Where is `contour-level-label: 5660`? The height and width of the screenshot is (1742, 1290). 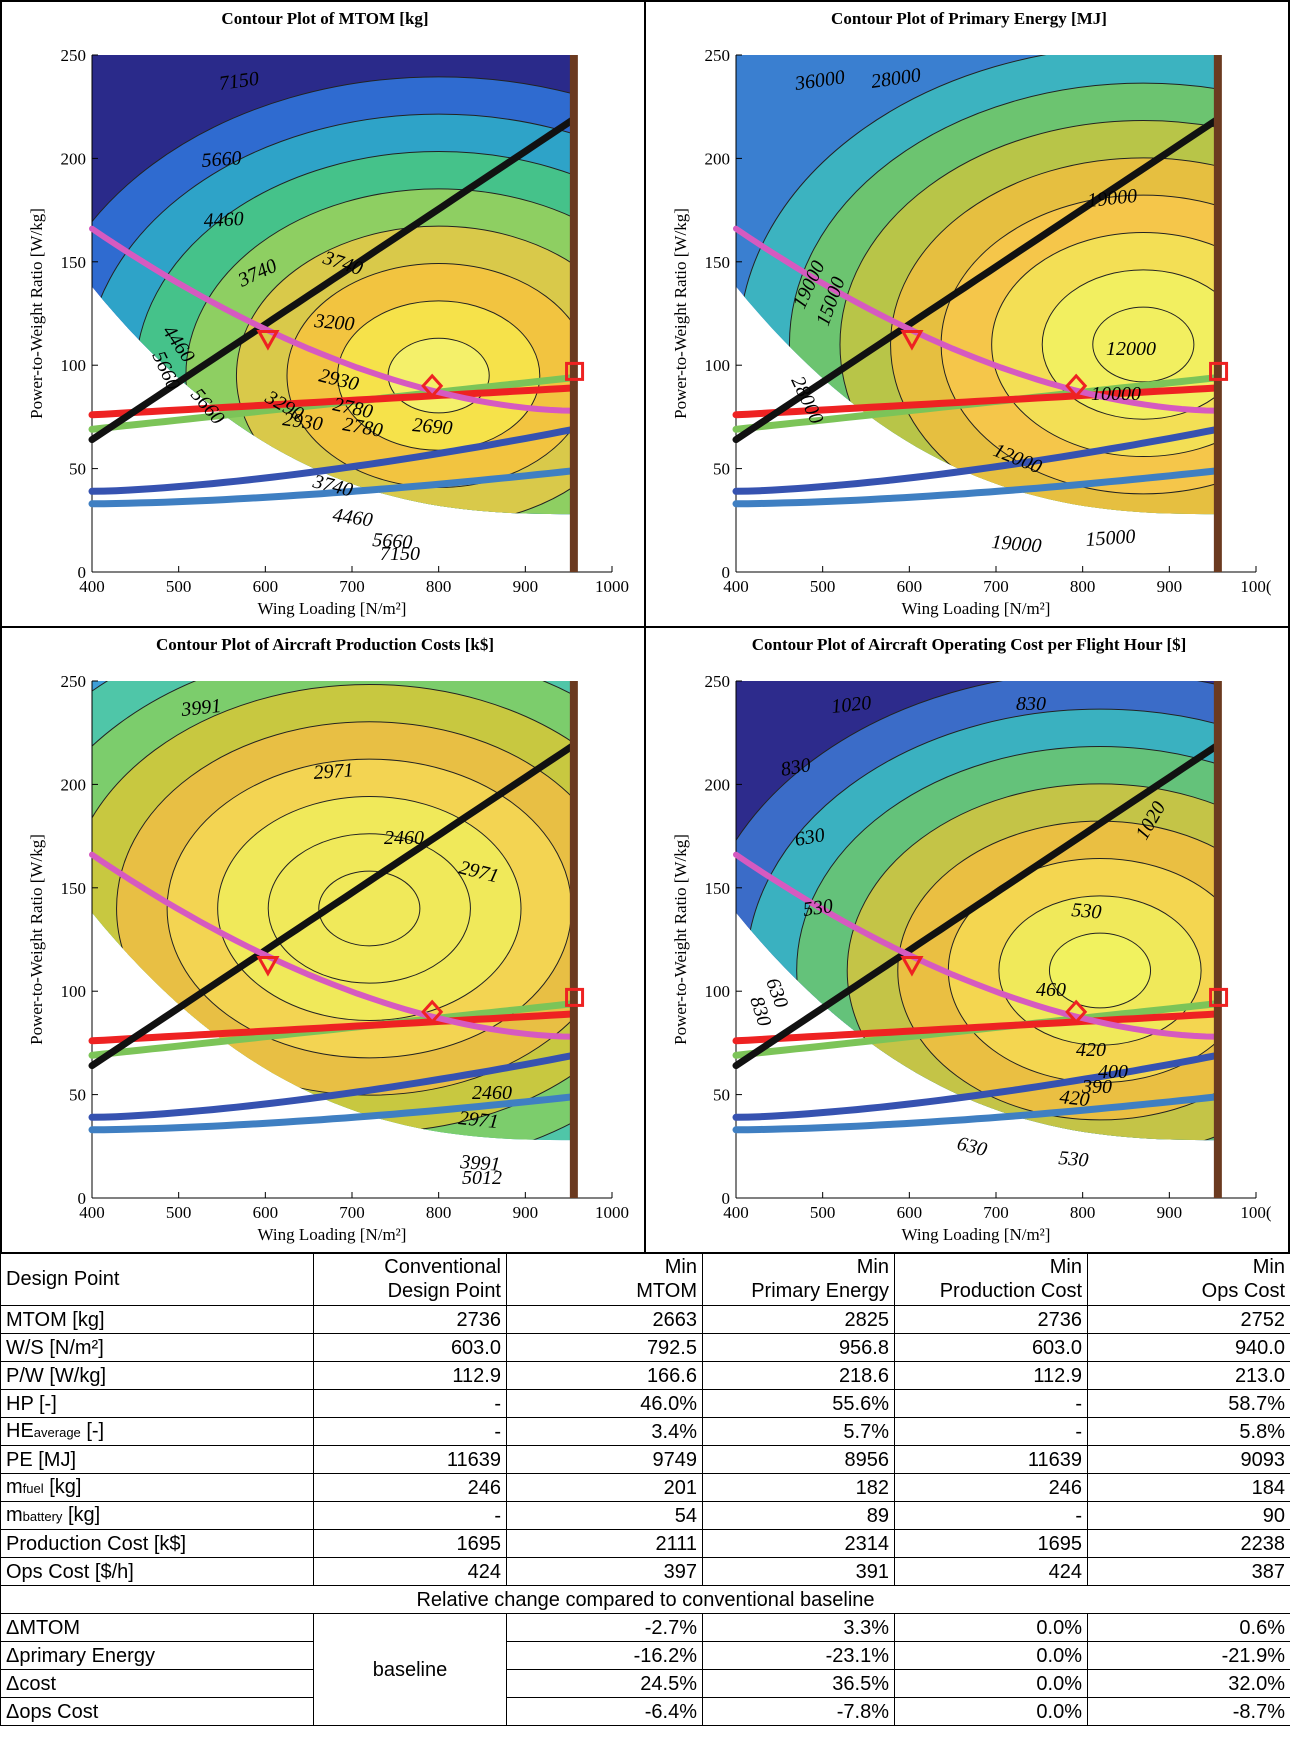 contour-level-label: 5660 is located at coordinates (221, 159).